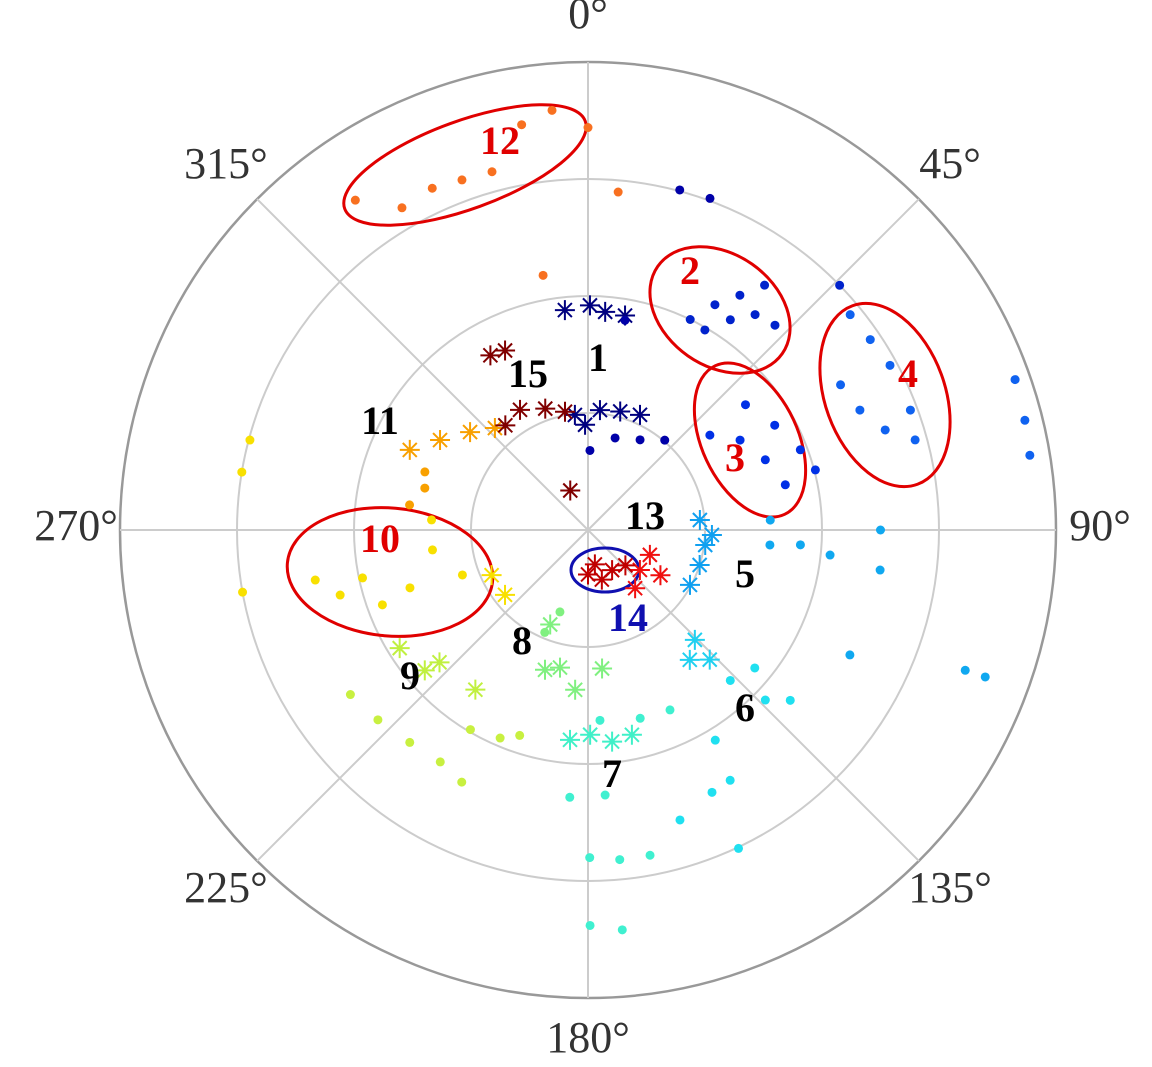 The height and width of the screenshot is (1067, 1152). I want to click on cluster-label: 5, so click(745, 573).